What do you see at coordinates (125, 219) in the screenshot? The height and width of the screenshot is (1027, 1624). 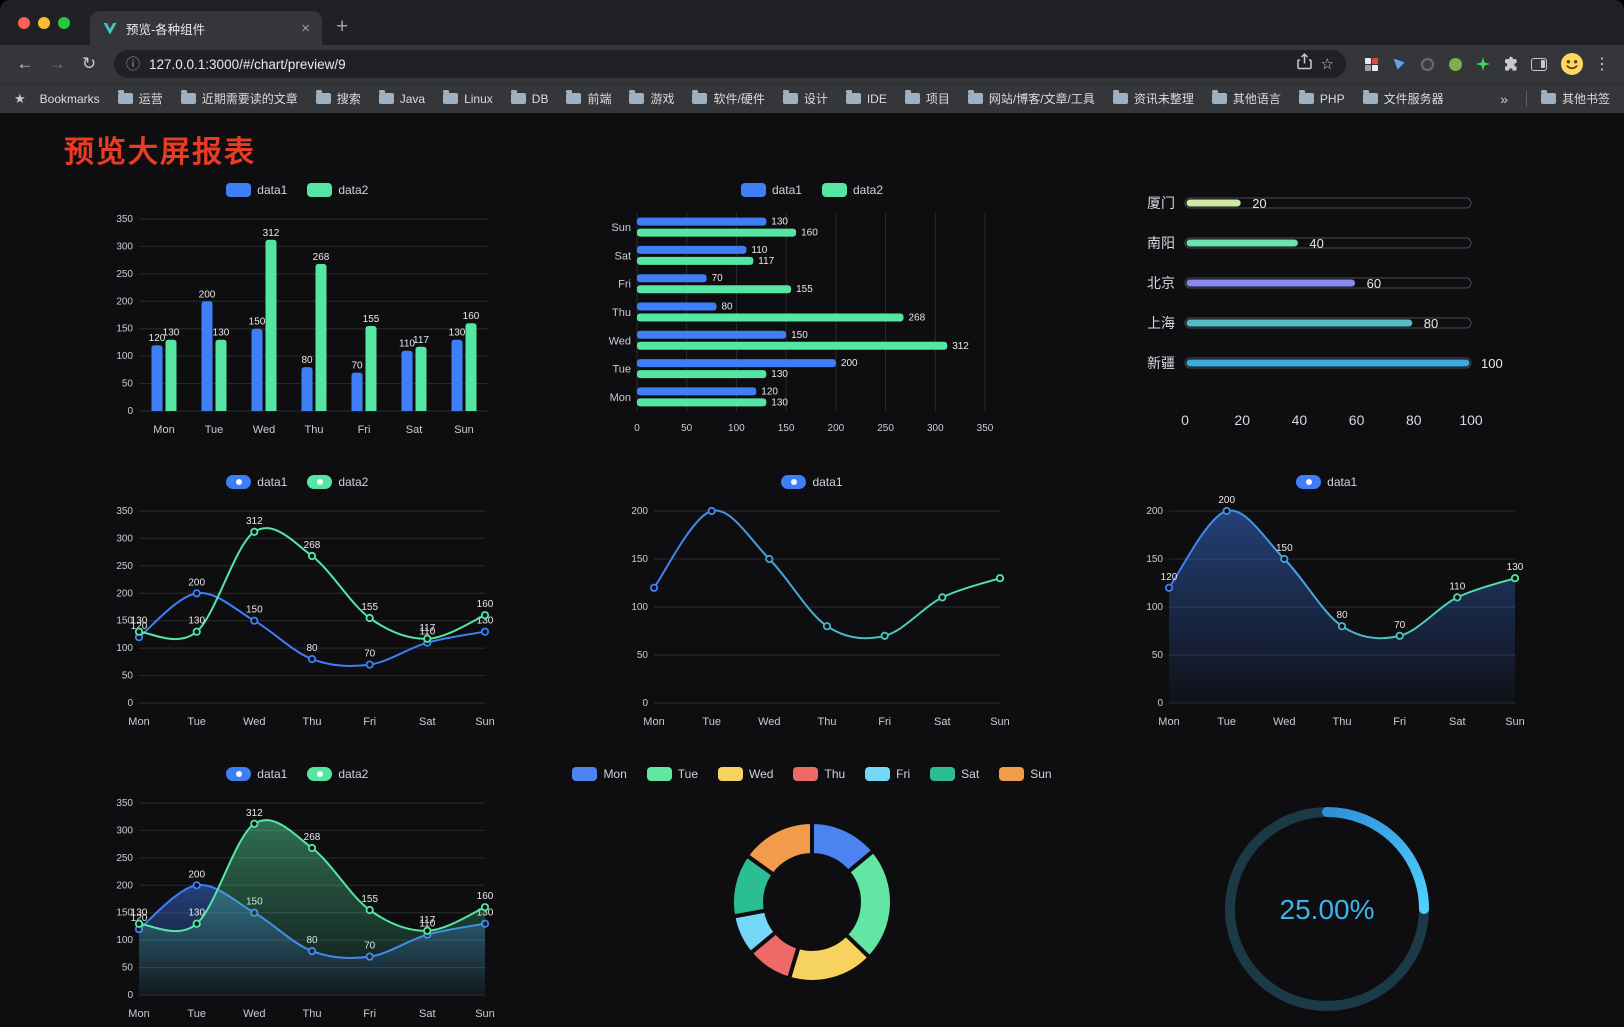 I see `svg-text: 350` at bounding box center [125, 219].